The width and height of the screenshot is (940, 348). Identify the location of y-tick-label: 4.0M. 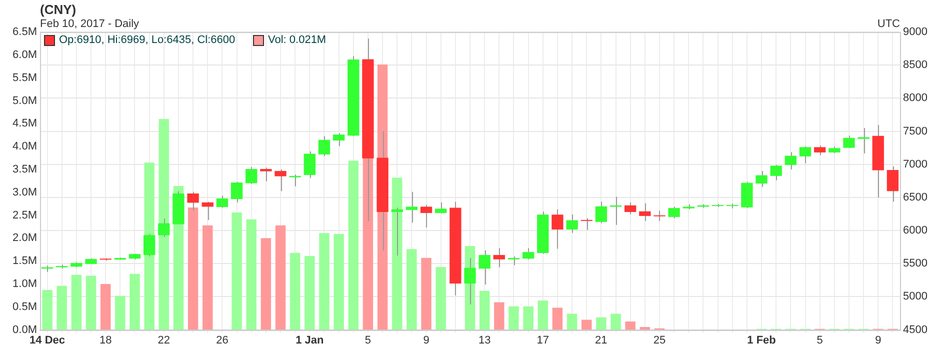
(24, 146).